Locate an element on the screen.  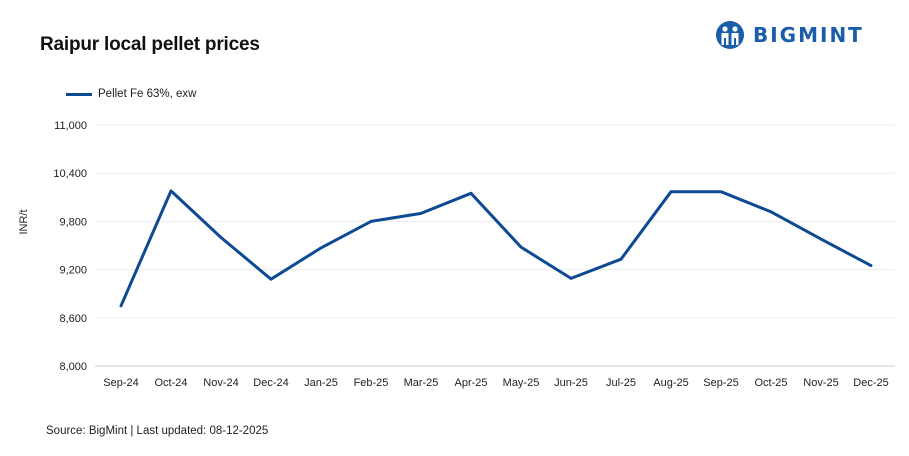
y-tick-label: 8,000 is located at coordinates (73, 367).